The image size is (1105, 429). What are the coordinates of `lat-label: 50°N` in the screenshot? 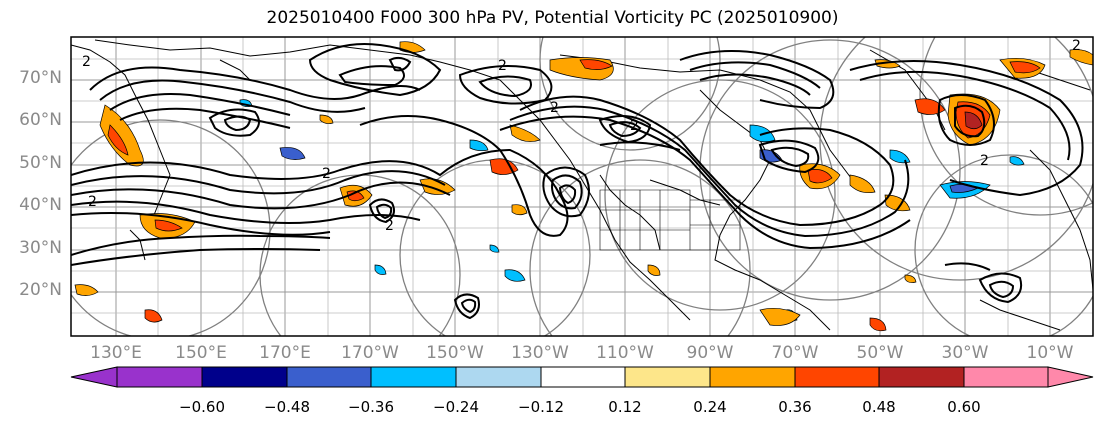 It's located at (40, 163).